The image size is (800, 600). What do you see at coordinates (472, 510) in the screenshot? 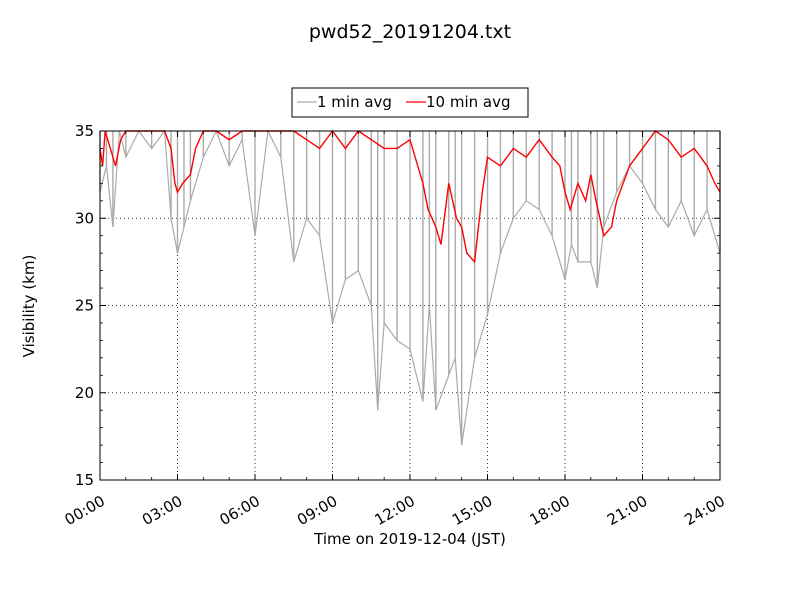
I see `x-tick-label: 15:00` at bounding box center [472, 510].